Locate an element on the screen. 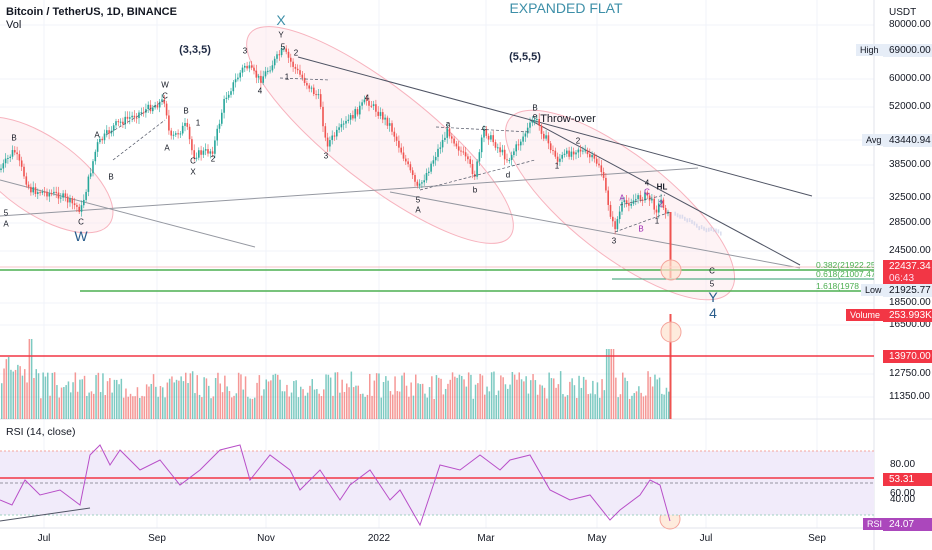  structure-right-label: (5,5,5) is located at coordinates (525, 57).